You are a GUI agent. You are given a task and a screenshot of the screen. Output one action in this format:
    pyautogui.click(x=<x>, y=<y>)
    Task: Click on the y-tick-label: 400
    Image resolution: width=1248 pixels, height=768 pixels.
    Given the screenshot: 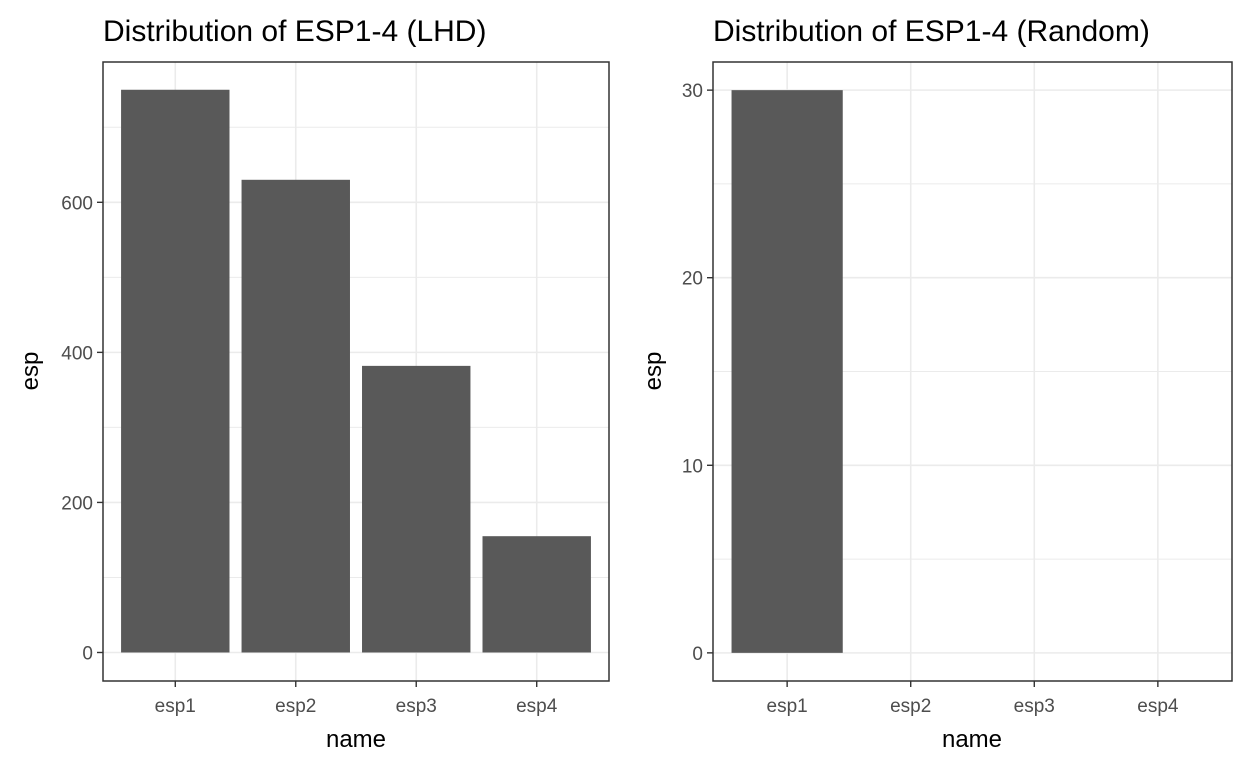 What is the action you would take?
    pyautogui.click(x=77, y=353)
    